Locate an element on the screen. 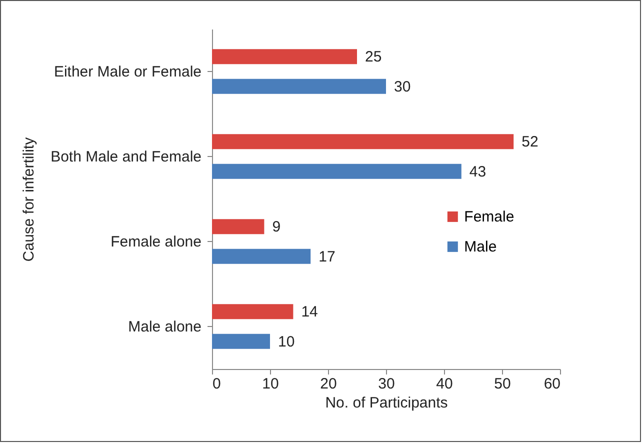 The height and width of the screenshot is (444, 643). data-label: 9 is located at coordinates (276, 227).